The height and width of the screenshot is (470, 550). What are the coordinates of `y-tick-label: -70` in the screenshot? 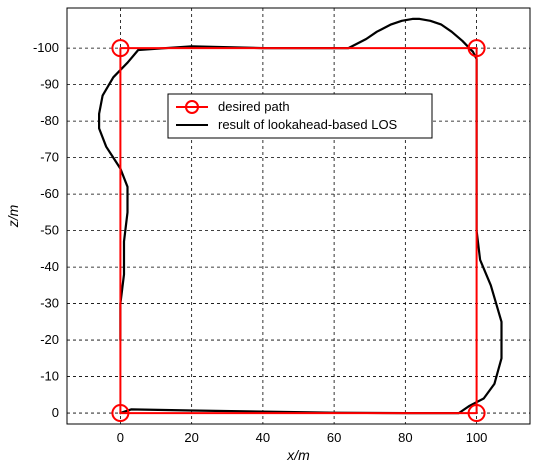 It's located at (49, 157).